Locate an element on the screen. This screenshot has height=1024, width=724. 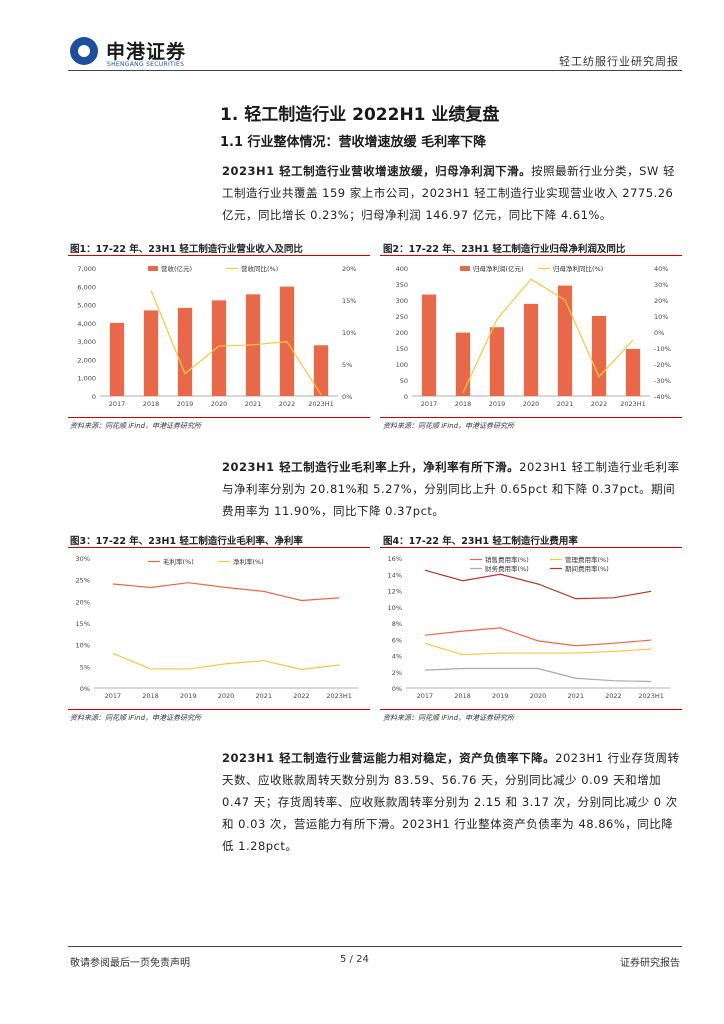
report-type: 轻工纺服行业研究周报 is located at coordinates (619, 61).